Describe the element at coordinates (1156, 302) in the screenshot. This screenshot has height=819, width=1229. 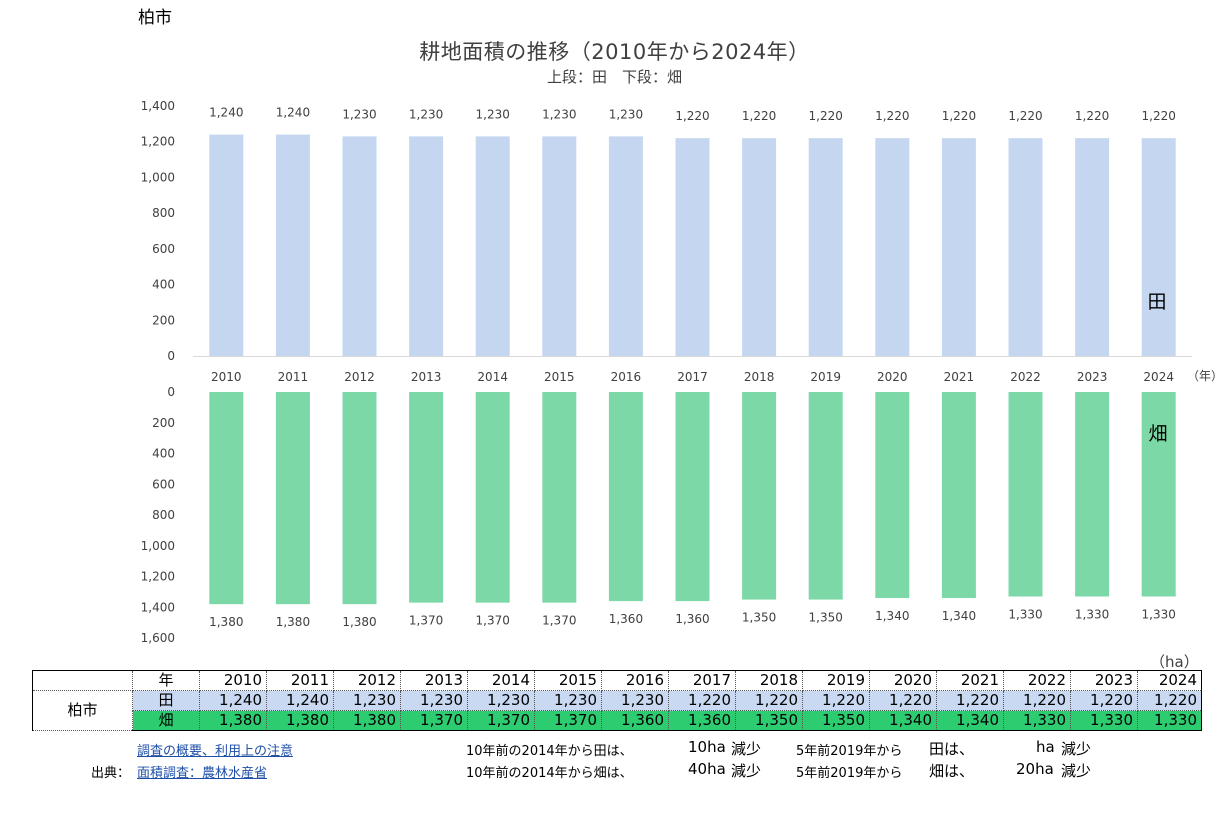
I see `paddy-series-label: 田` at that location.